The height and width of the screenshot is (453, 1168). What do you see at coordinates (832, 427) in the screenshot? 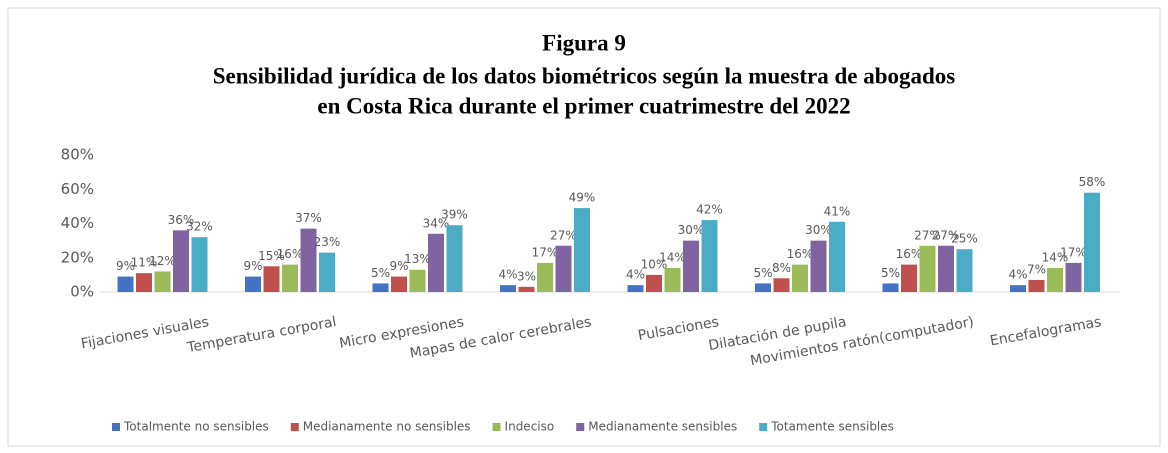
I see `legend-label: Totamente sensibles` at bounding box center [832, 427].